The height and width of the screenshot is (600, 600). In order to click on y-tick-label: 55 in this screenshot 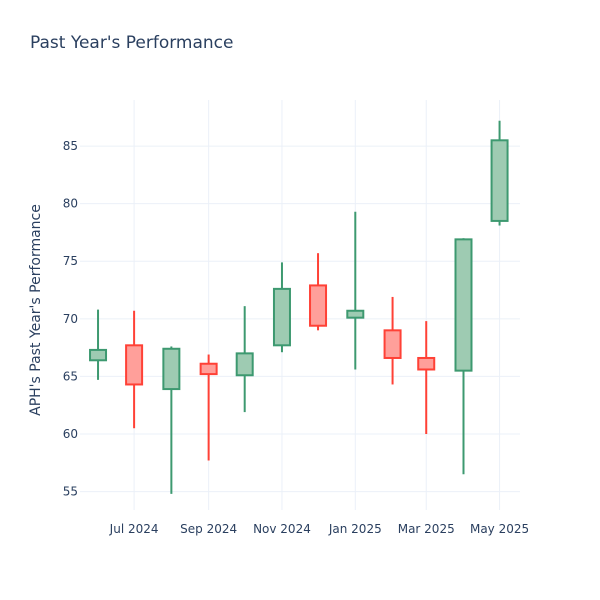, I will do `click(70, 492)`.